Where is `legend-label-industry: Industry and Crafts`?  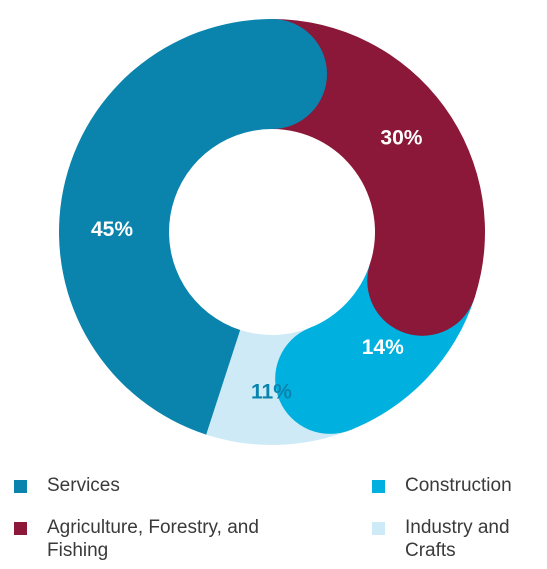 legend-label-industry: Industry and Crafts is located at coordinates (457, 539).